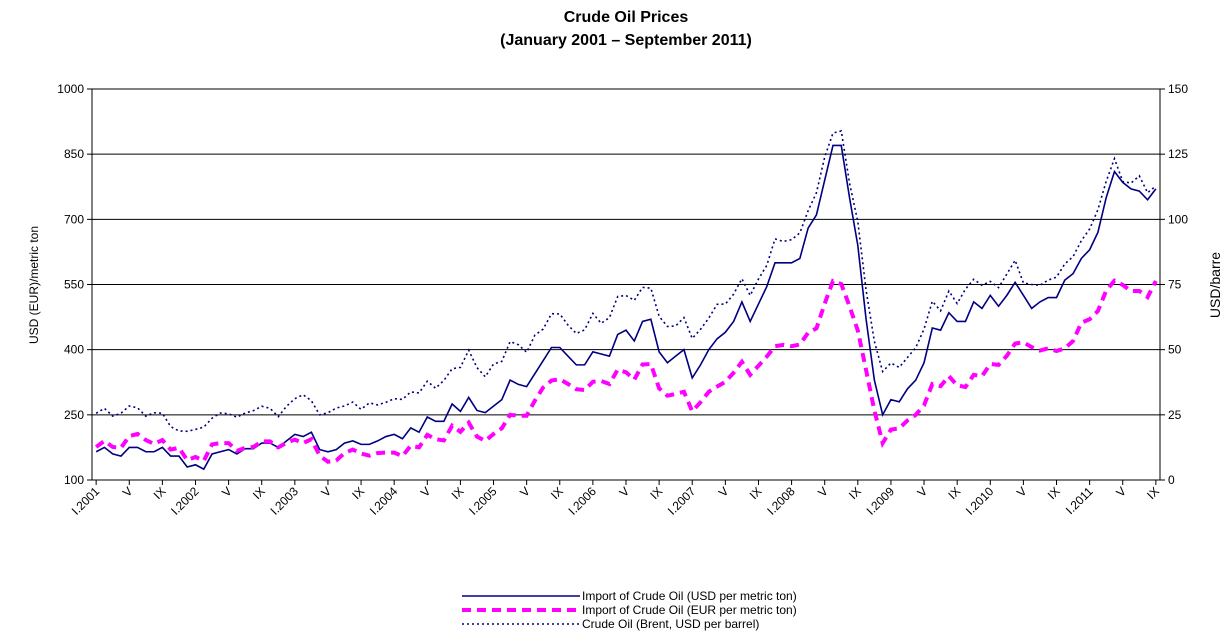  Describe the element at coordinates (74, 480) in the screenshot. I see `y-tick-label: 100` at that location.